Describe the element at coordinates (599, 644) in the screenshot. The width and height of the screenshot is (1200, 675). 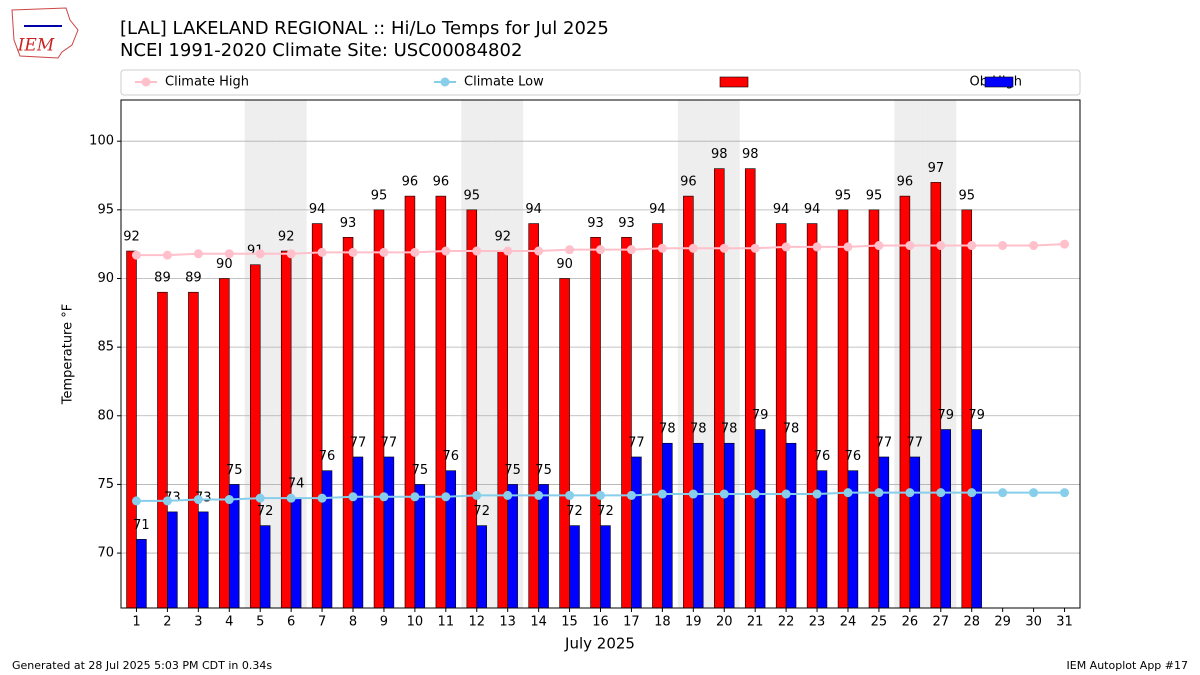
I see `x-axis-label: July 2025` at that location.